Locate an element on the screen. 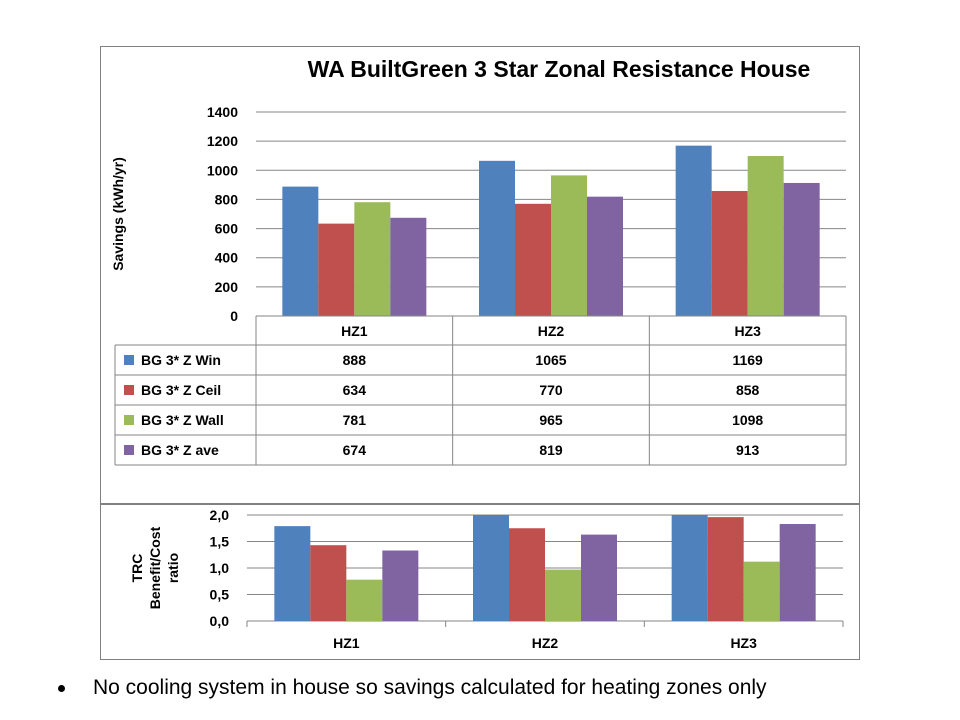  y-tick-label: 800 is located at coordinates (227, 199).